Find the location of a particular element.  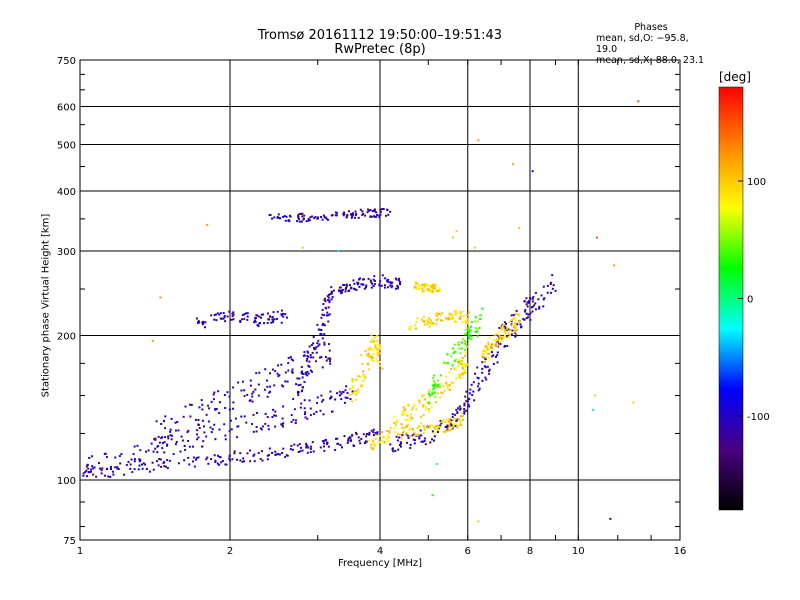

chart-title: Tromsø 20161112 19:50:00–19:51:43 is located at coordinates (380, 35).